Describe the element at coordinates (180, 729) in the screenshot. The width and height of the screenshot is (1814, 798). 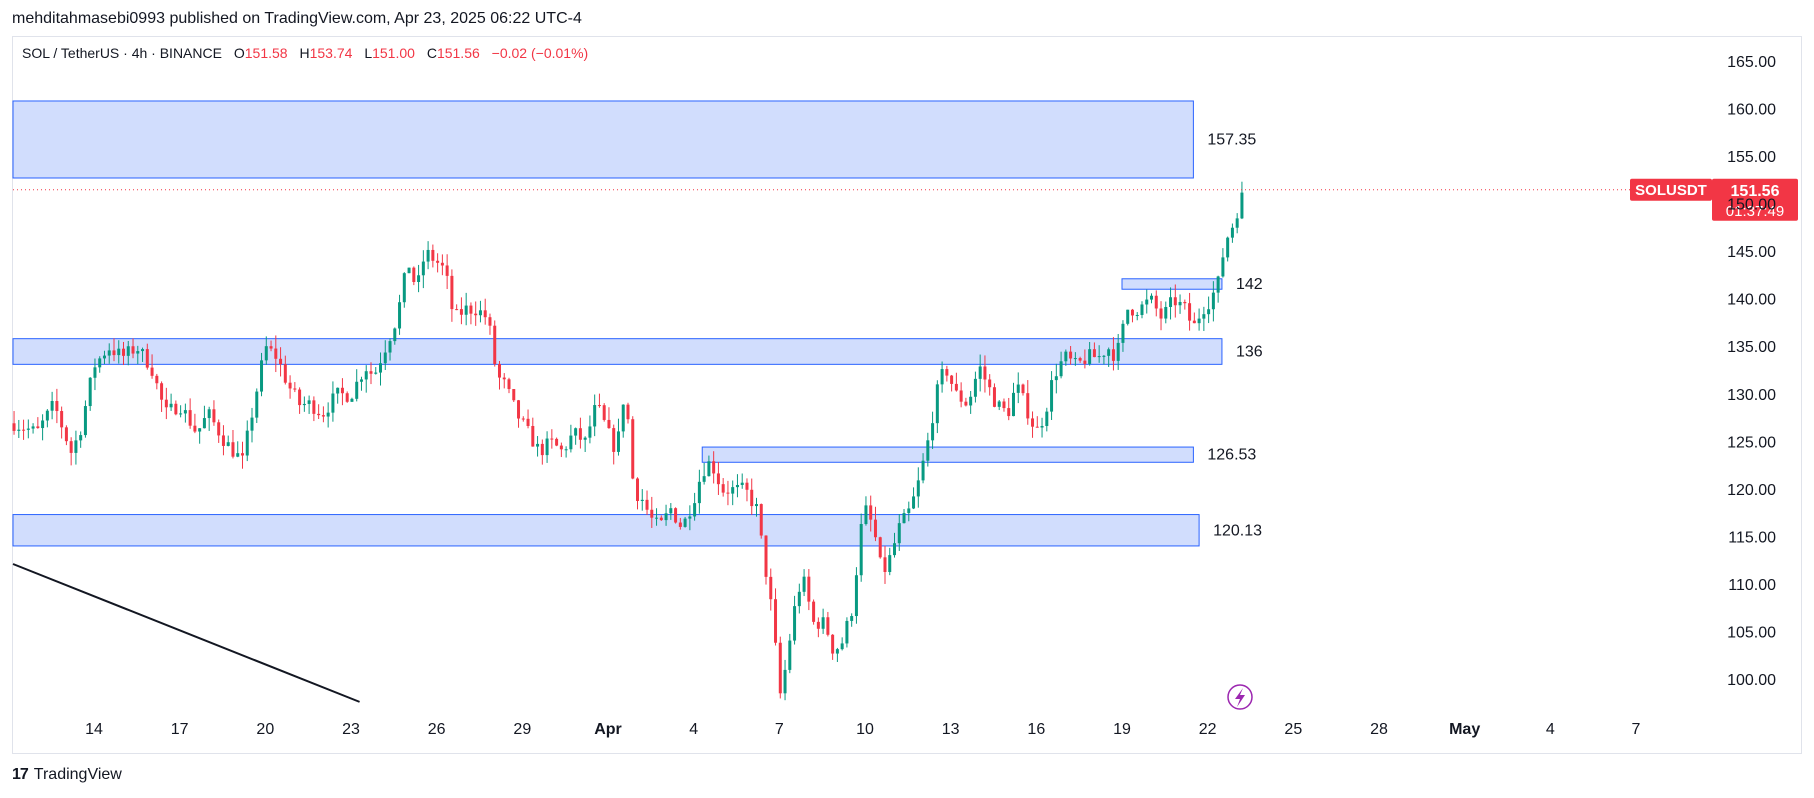
I see `x-tick-label: 17` at that location.